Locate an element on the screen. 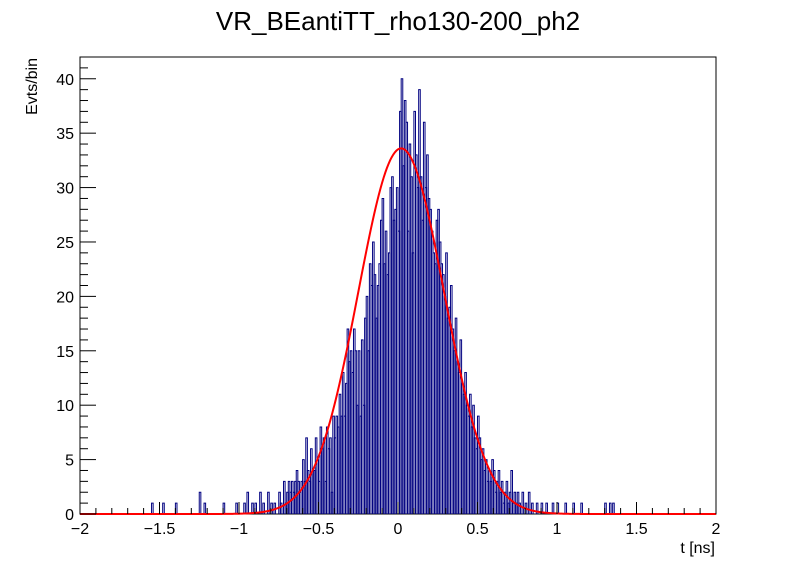 The width and height of the screenshot is (796, 572). x-tick-label: 1 is located at coordinates (557, 529).